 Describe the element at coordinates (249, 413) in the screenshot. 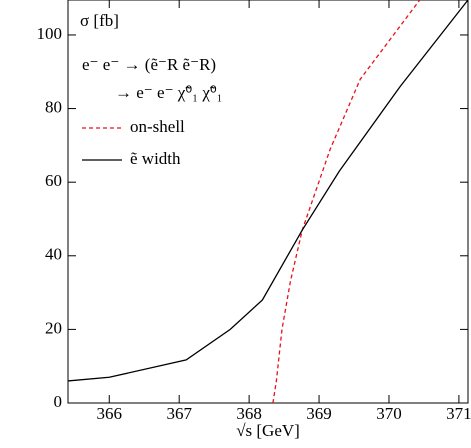

I see `x-tick-label: 368` at that location.